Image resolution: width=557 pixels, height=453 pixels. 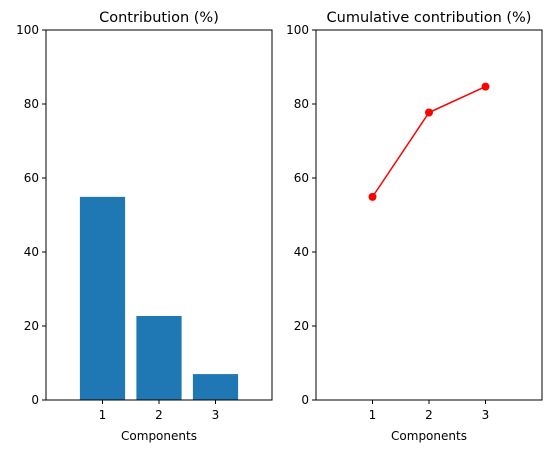 I want to click on cumulative-title: Cumulative contribution (%), so click(x=429, y=18).